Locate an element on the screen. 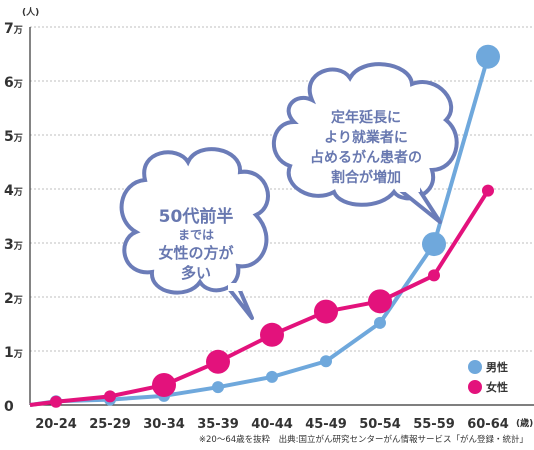  annotation-employment-line-2: より就業者に is located at coordinates (366, 137).